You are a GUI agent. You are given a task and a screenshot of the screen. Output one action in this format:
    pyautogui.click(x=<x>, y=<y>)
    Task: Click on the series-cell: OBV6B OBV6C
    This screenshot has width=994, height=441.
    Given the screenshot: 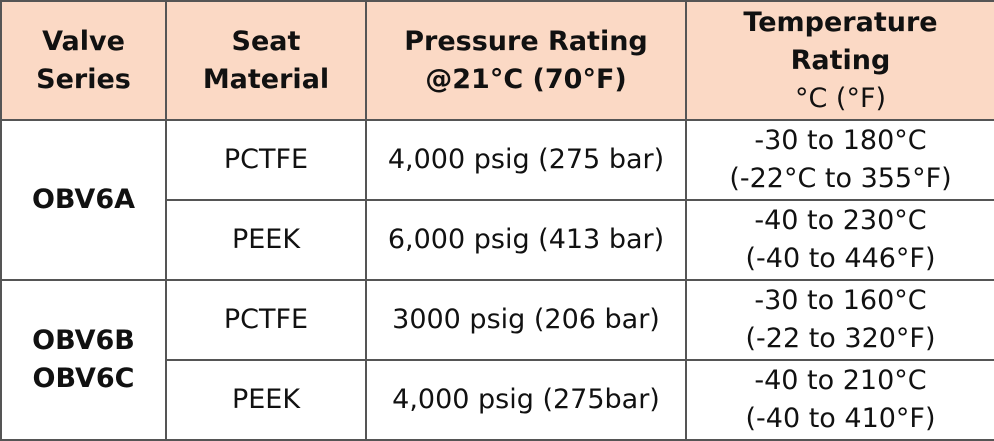 What is the action you would take?
    pyautogui.click(x=83, y=360)
    